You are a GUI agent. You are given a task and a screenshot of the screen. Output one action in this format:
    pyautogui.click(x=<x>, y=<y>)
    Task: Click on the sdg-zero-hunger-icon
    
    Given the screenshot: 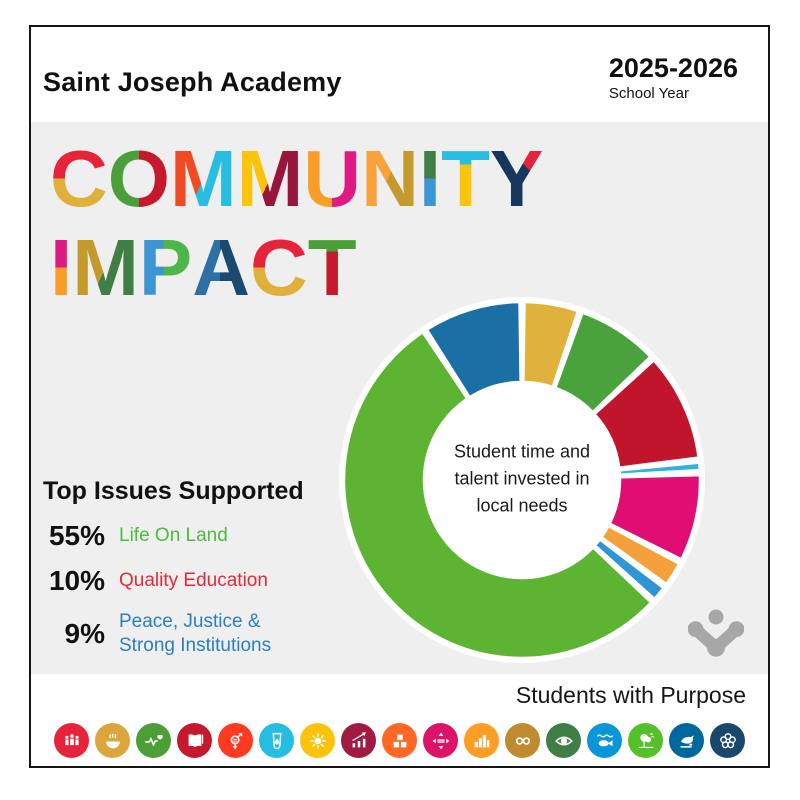 What is the action you would take?
    pyautogui.click(x=112, y=740)
    